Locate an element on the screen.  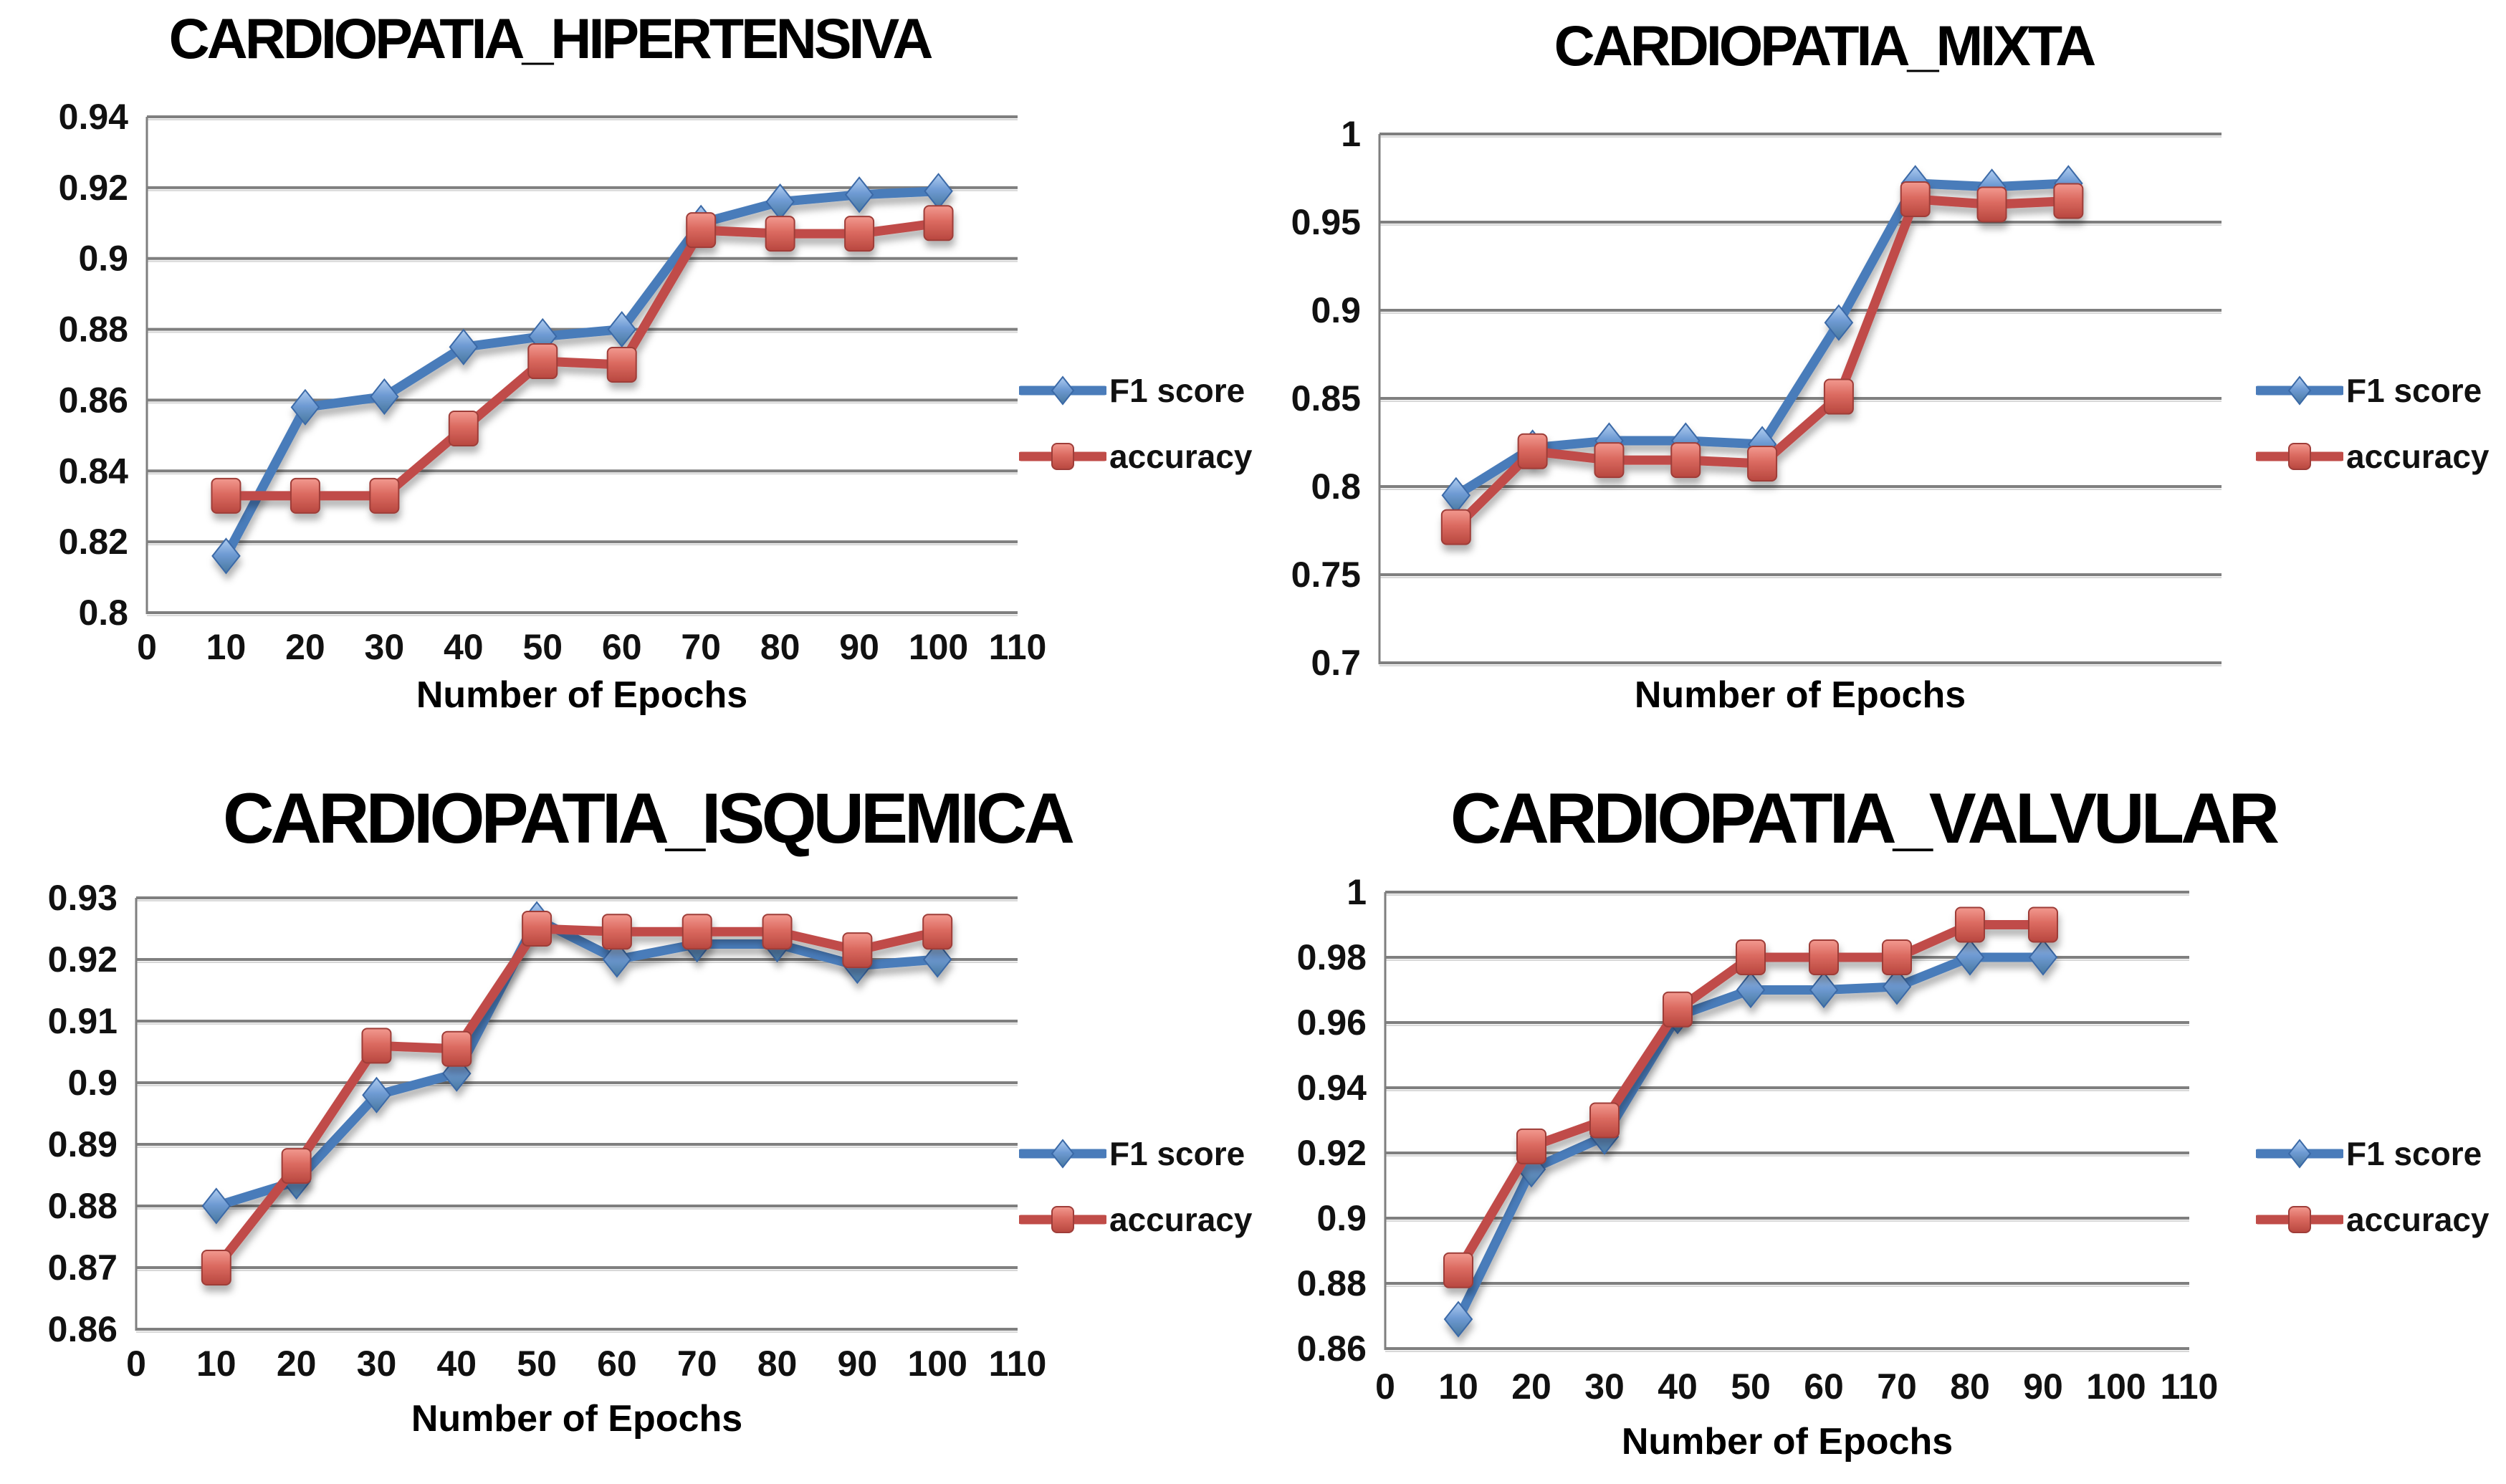
chart-title-valvular: CARDIOPATIA_VALVULAR is located at coordinates (1865, 818).